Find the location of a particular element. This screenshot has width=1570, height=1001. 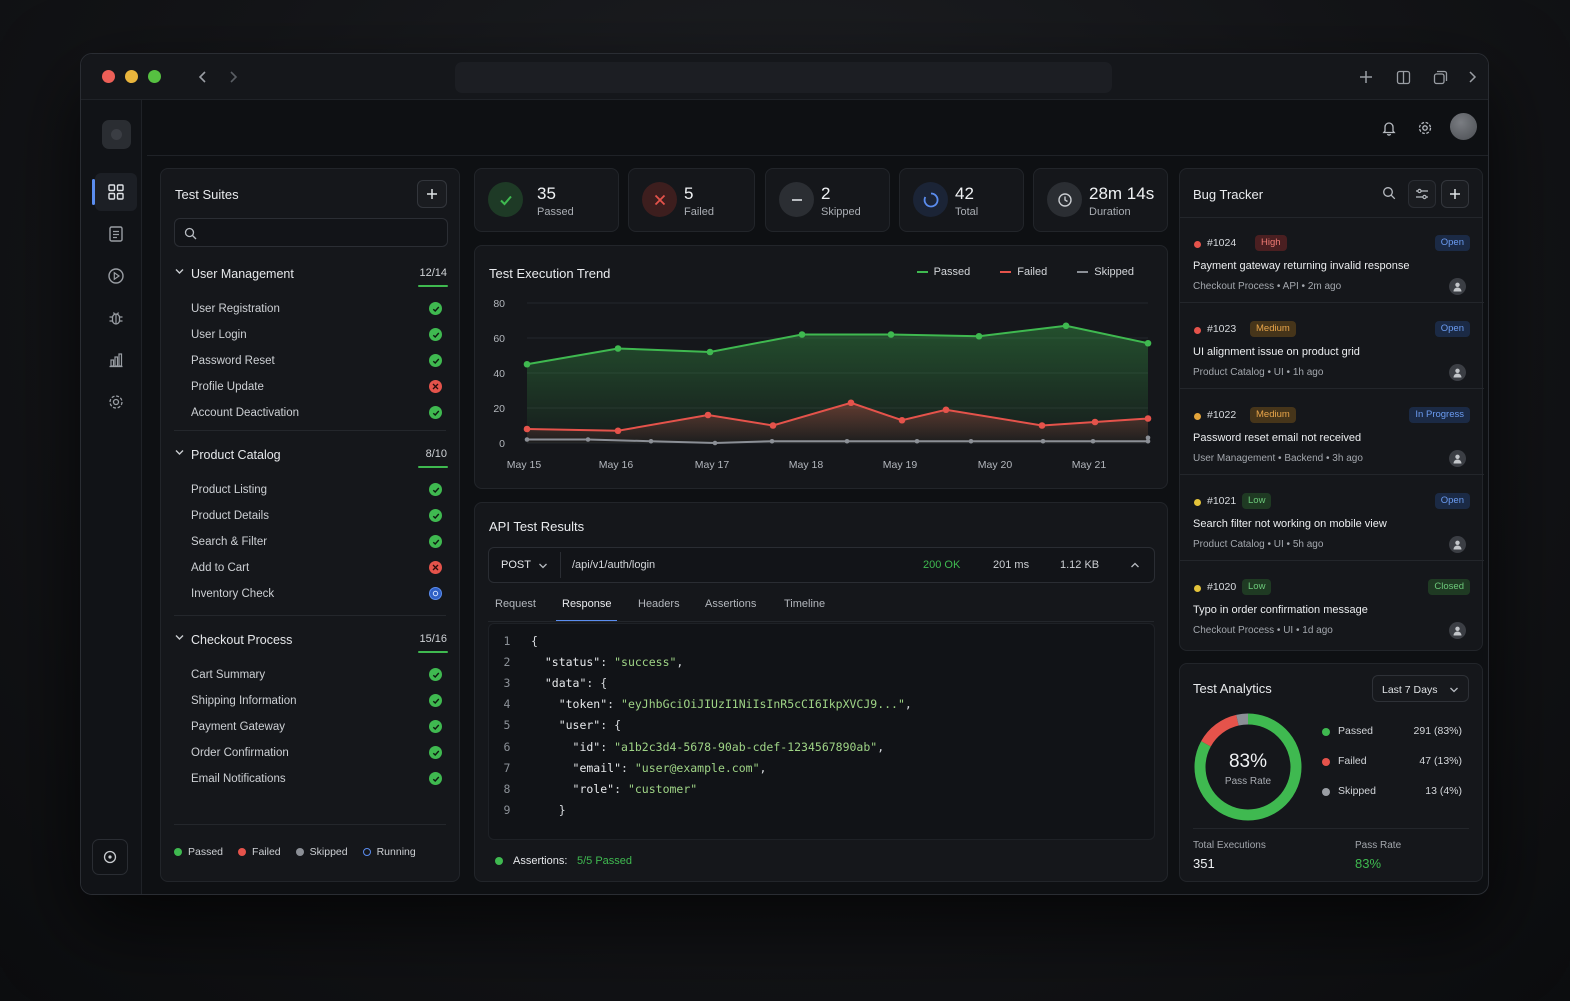

suite-group-header: Product Catalog 8/10 is located at coordinates (311, 456).